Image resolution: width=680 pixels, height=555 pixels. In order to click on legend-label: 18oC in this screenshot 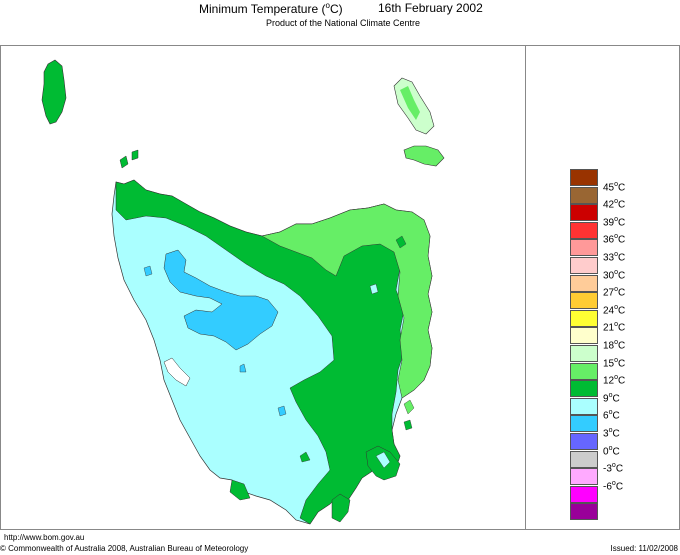, I will do `click(614, 345)`.